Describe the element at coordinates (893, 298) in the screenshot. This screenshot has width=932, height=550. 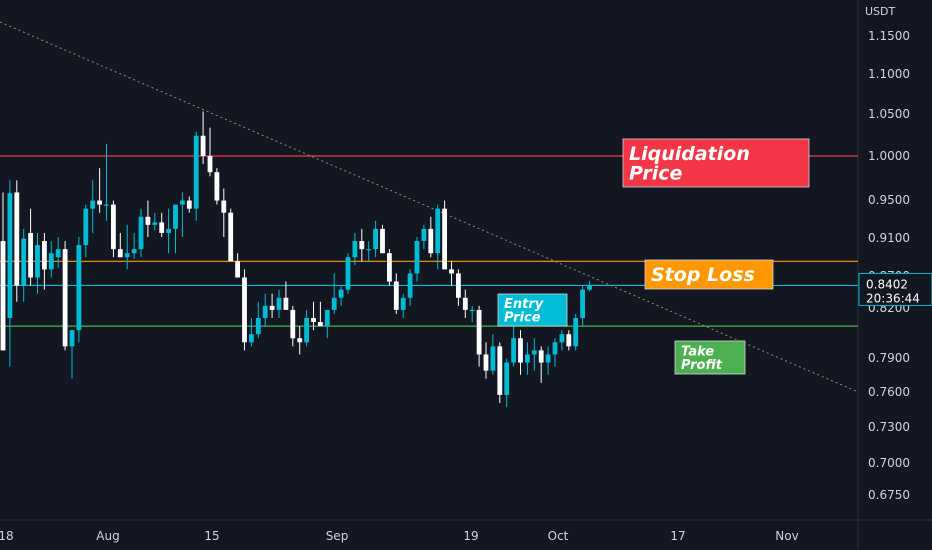
I see `bar-countdown: 20:36:44` at that location.